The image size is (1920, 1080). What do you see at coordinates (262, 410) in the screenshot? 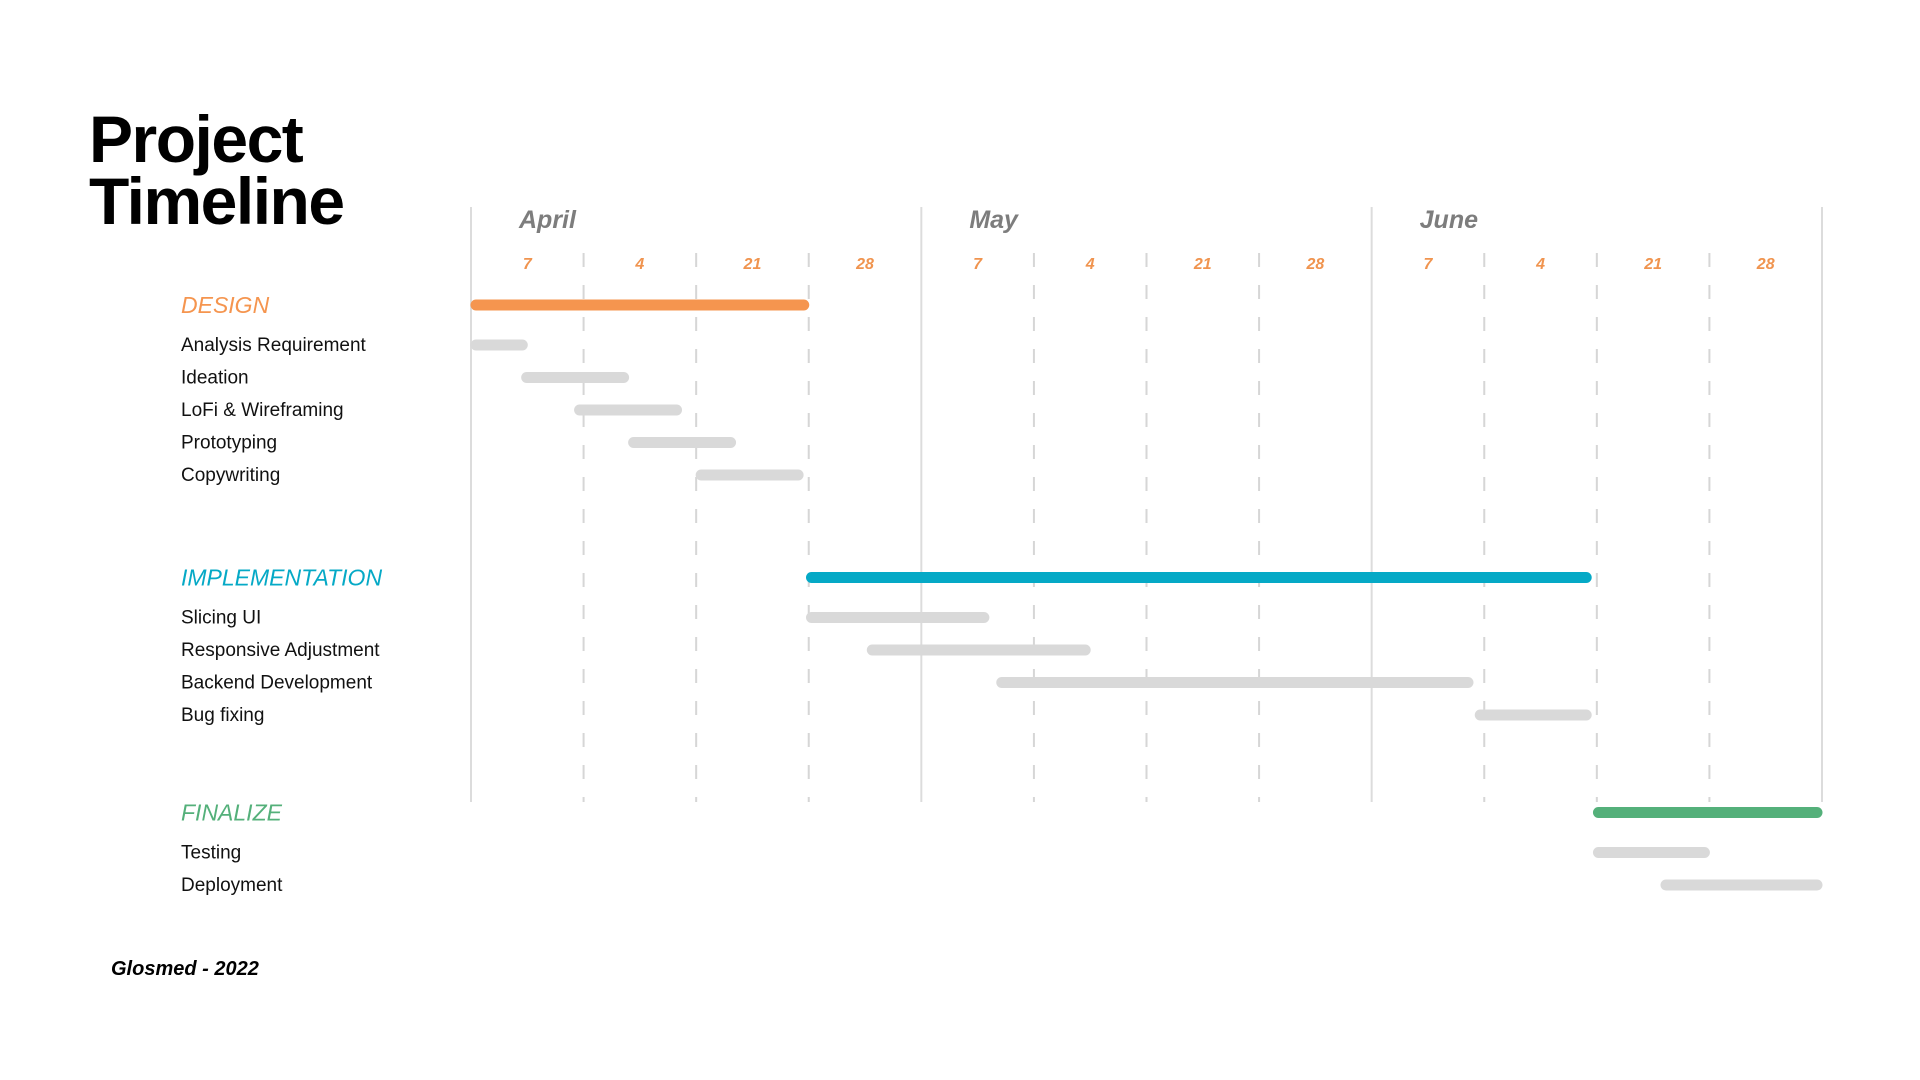
I see `task-label: LoFi & Wireframing` at bounding box center [262, 410].